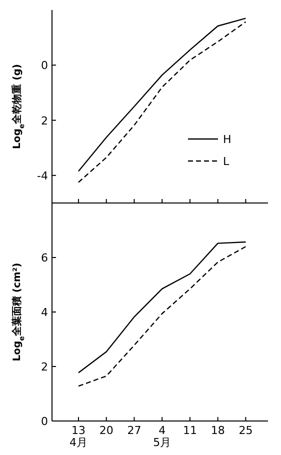  Describe the element at coordinates (44, 312) in the screenshot. I see `y-tick-label: 4` at that location.